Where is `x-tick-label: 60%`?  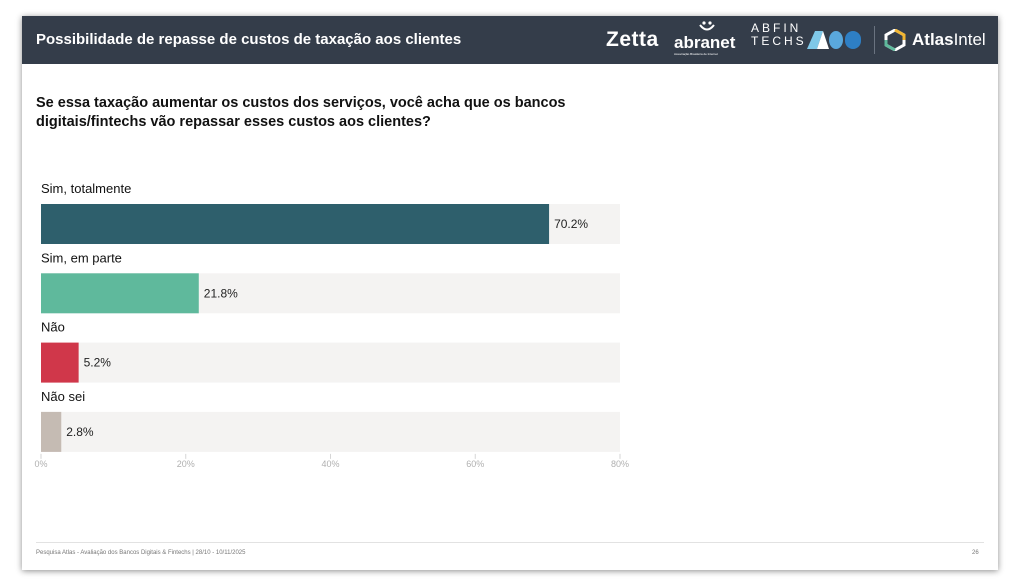
x-tick-label: 60% is located at coordinates (475, 464).